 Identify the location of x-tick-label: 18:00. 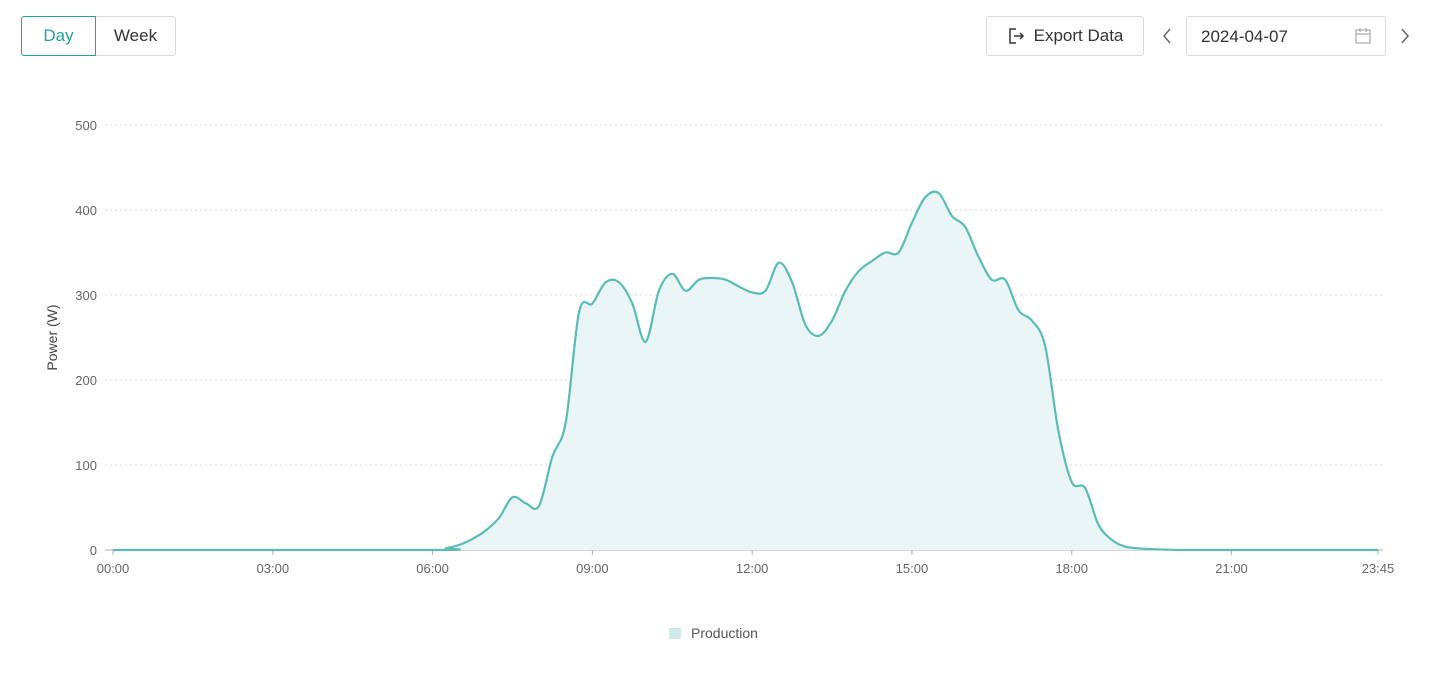
(1071, 568).